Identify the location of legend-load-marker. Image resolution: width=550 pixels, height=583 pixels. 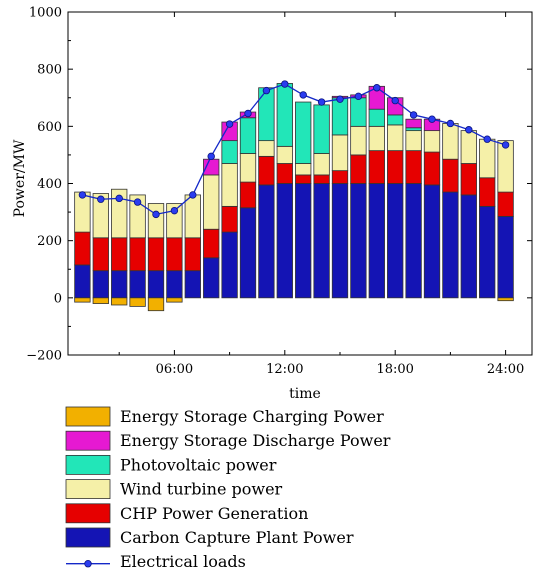
(88, 564).